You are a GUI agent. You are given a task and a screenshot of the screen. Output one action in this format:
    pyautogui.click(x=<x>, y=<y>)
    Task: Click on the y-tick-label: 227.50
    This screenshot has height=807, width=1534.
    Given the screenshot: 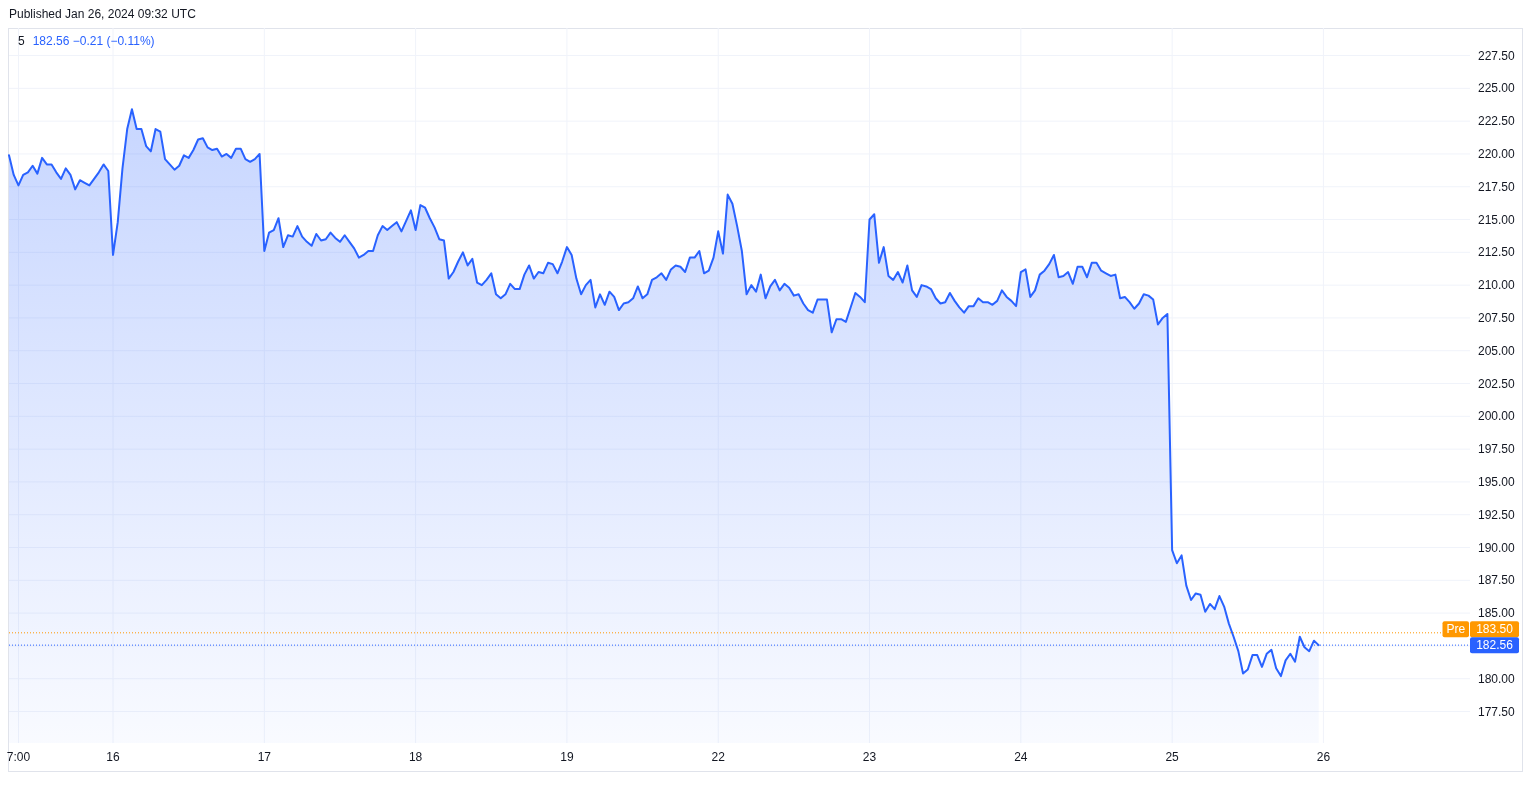 What is the action you would take?
    pyautogui.click(x=1497, y=55)
    